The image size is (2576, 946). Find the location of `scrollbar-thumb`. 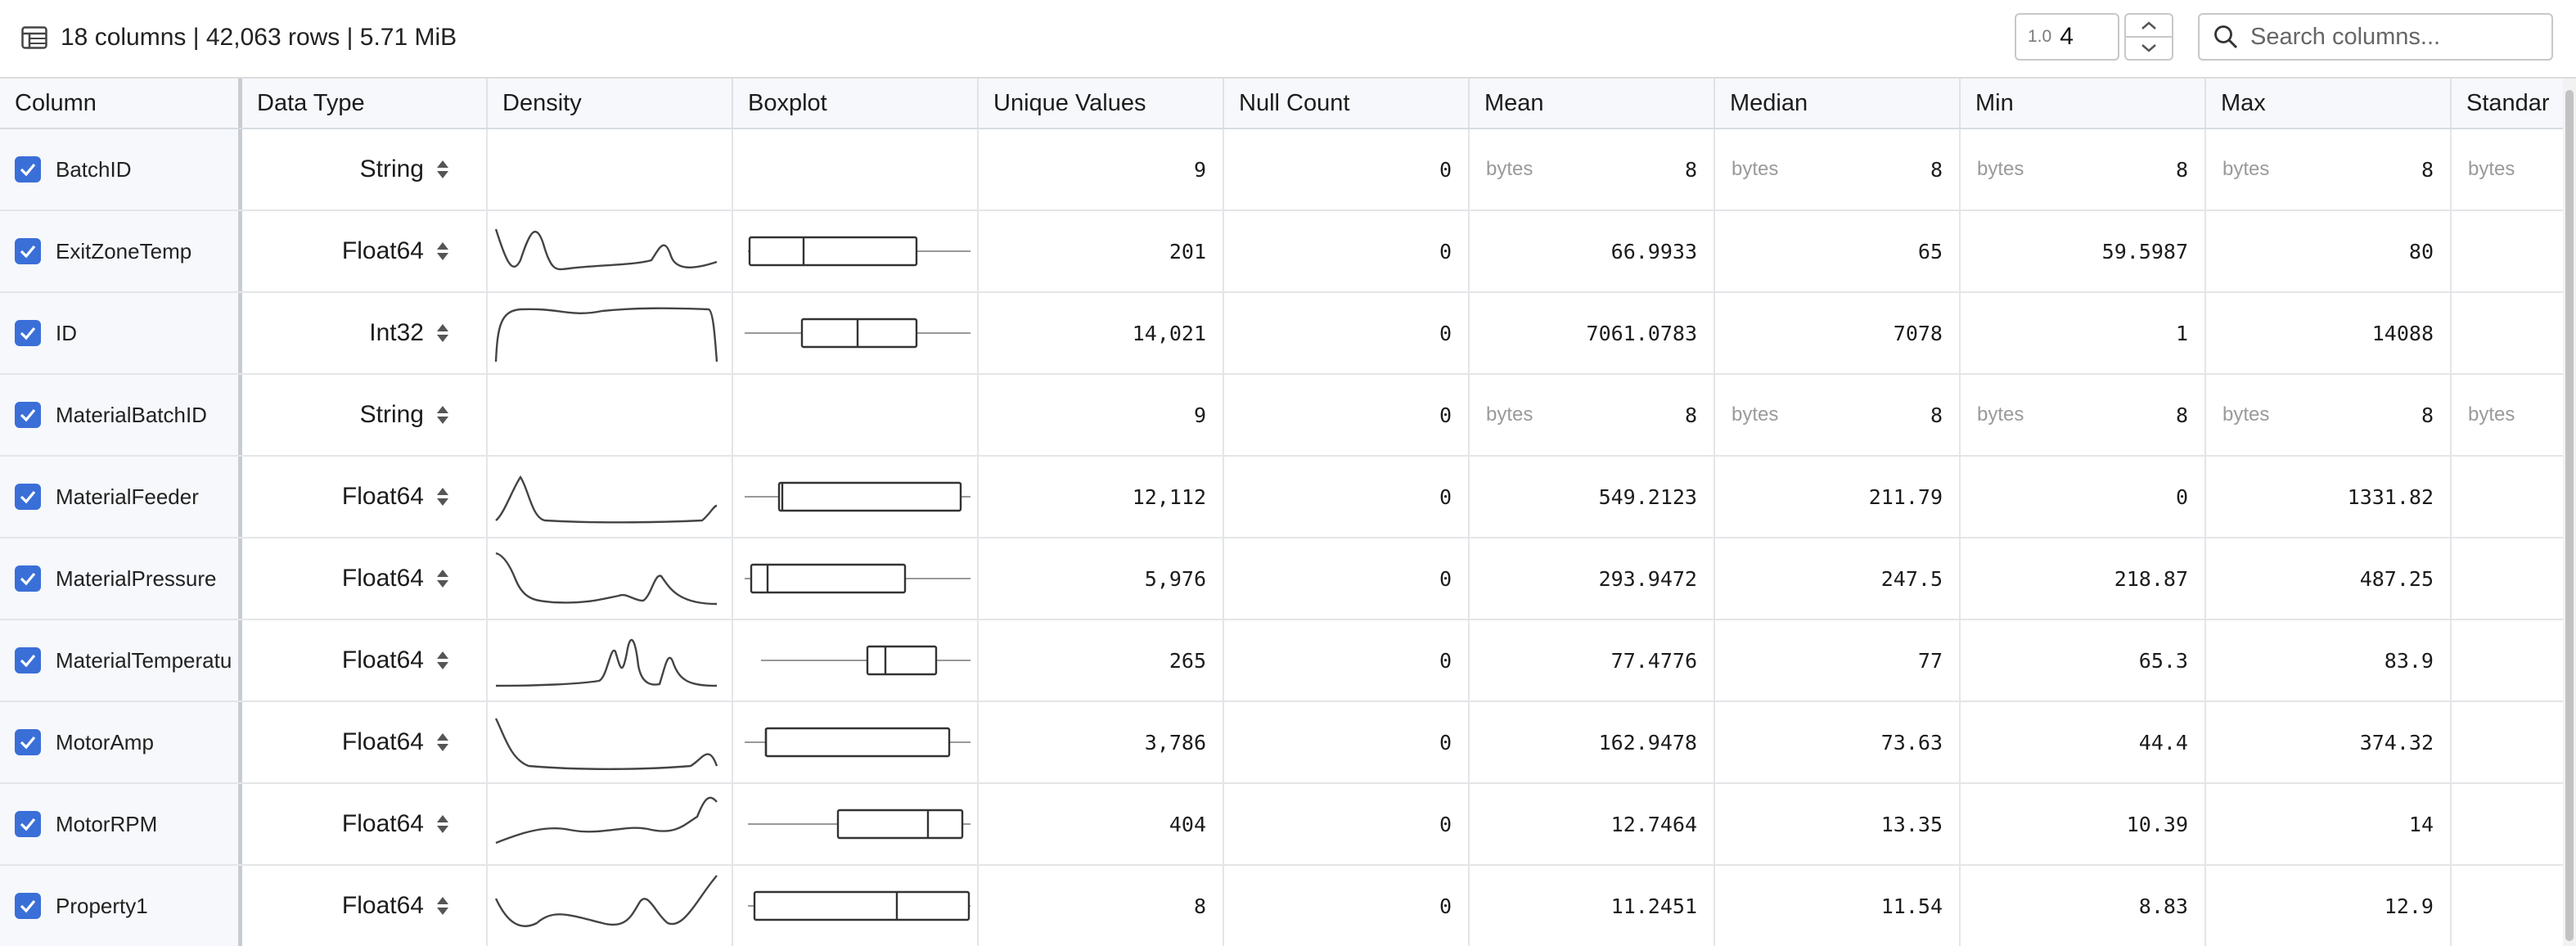

scrollbar-thumb is located at coordinates (2570, 515).